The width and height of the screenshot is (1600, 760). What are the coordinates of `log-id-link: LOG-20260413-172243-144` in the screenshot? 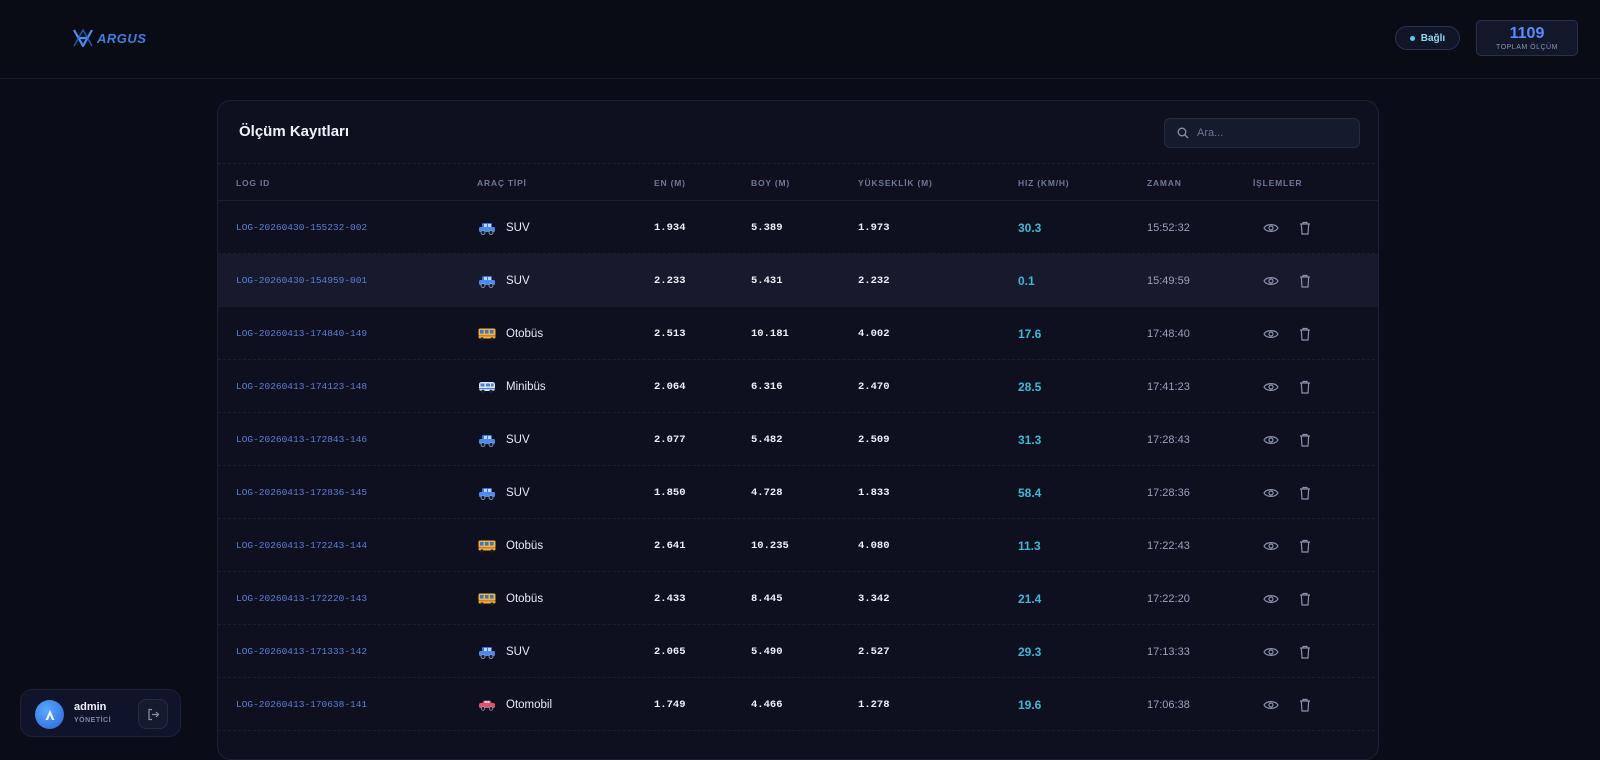 It's located at (302, 545).